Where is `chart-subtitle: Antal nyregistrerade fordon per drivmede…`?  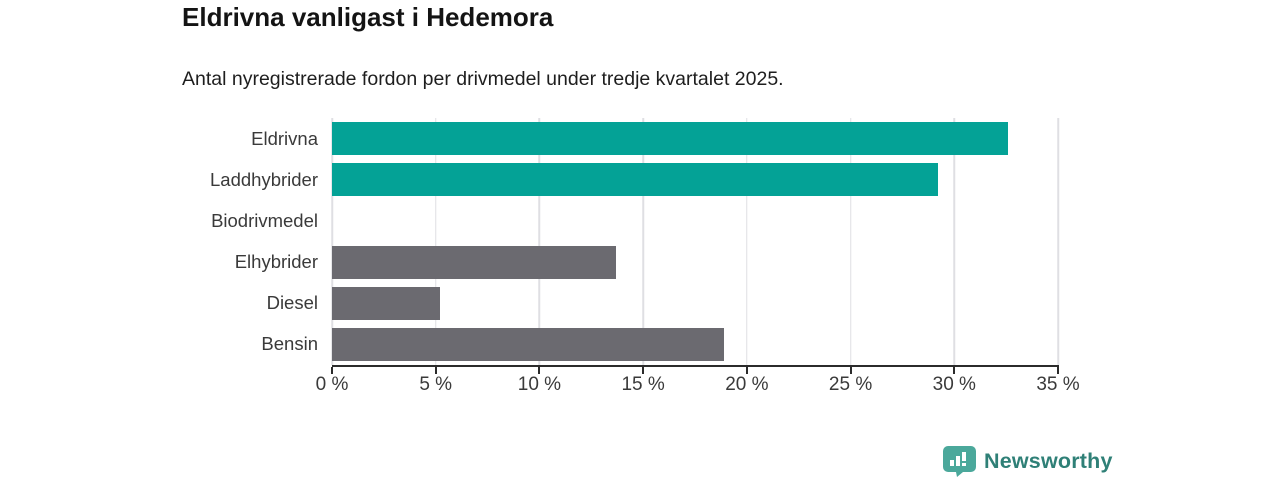 chart-subtitle: Antal nyregistrerade fordon per drivmede… is located at coordinates (483, 79).